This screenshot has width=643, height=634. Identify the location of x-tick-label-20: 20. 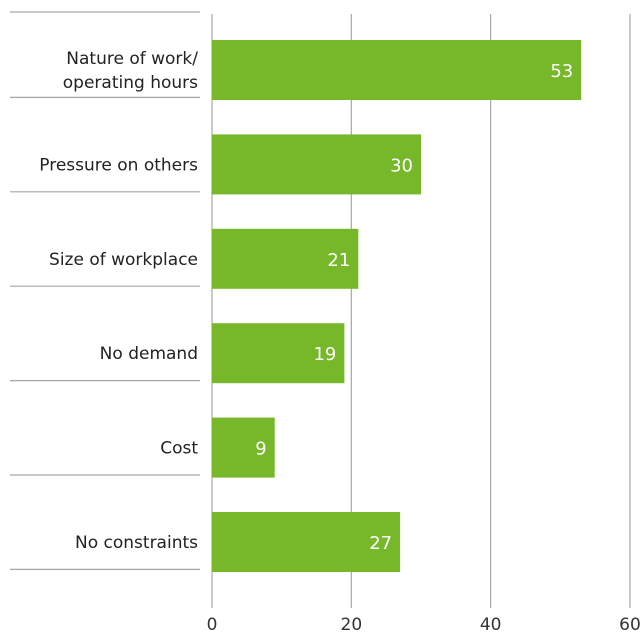
(352, 624).